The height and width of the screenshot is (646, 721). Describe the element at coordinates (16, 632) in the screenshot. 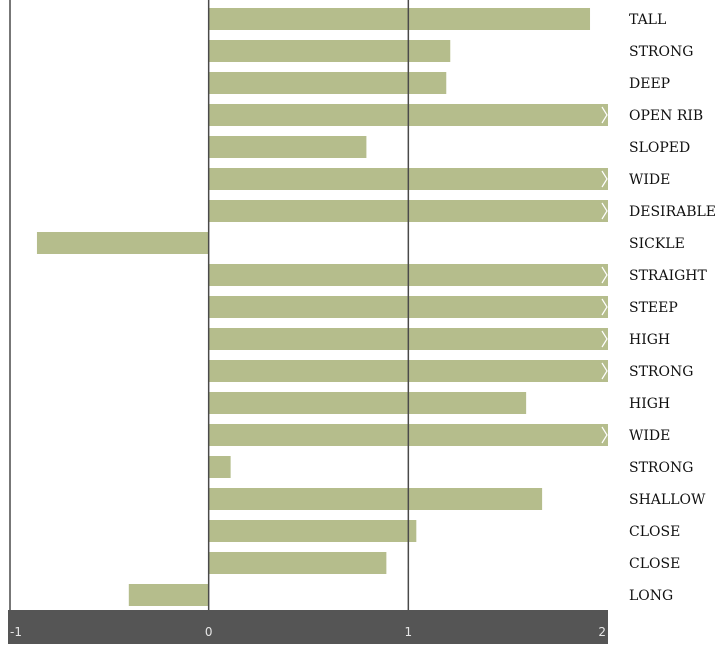

I see `x-tick-label-0: -1` at that location.